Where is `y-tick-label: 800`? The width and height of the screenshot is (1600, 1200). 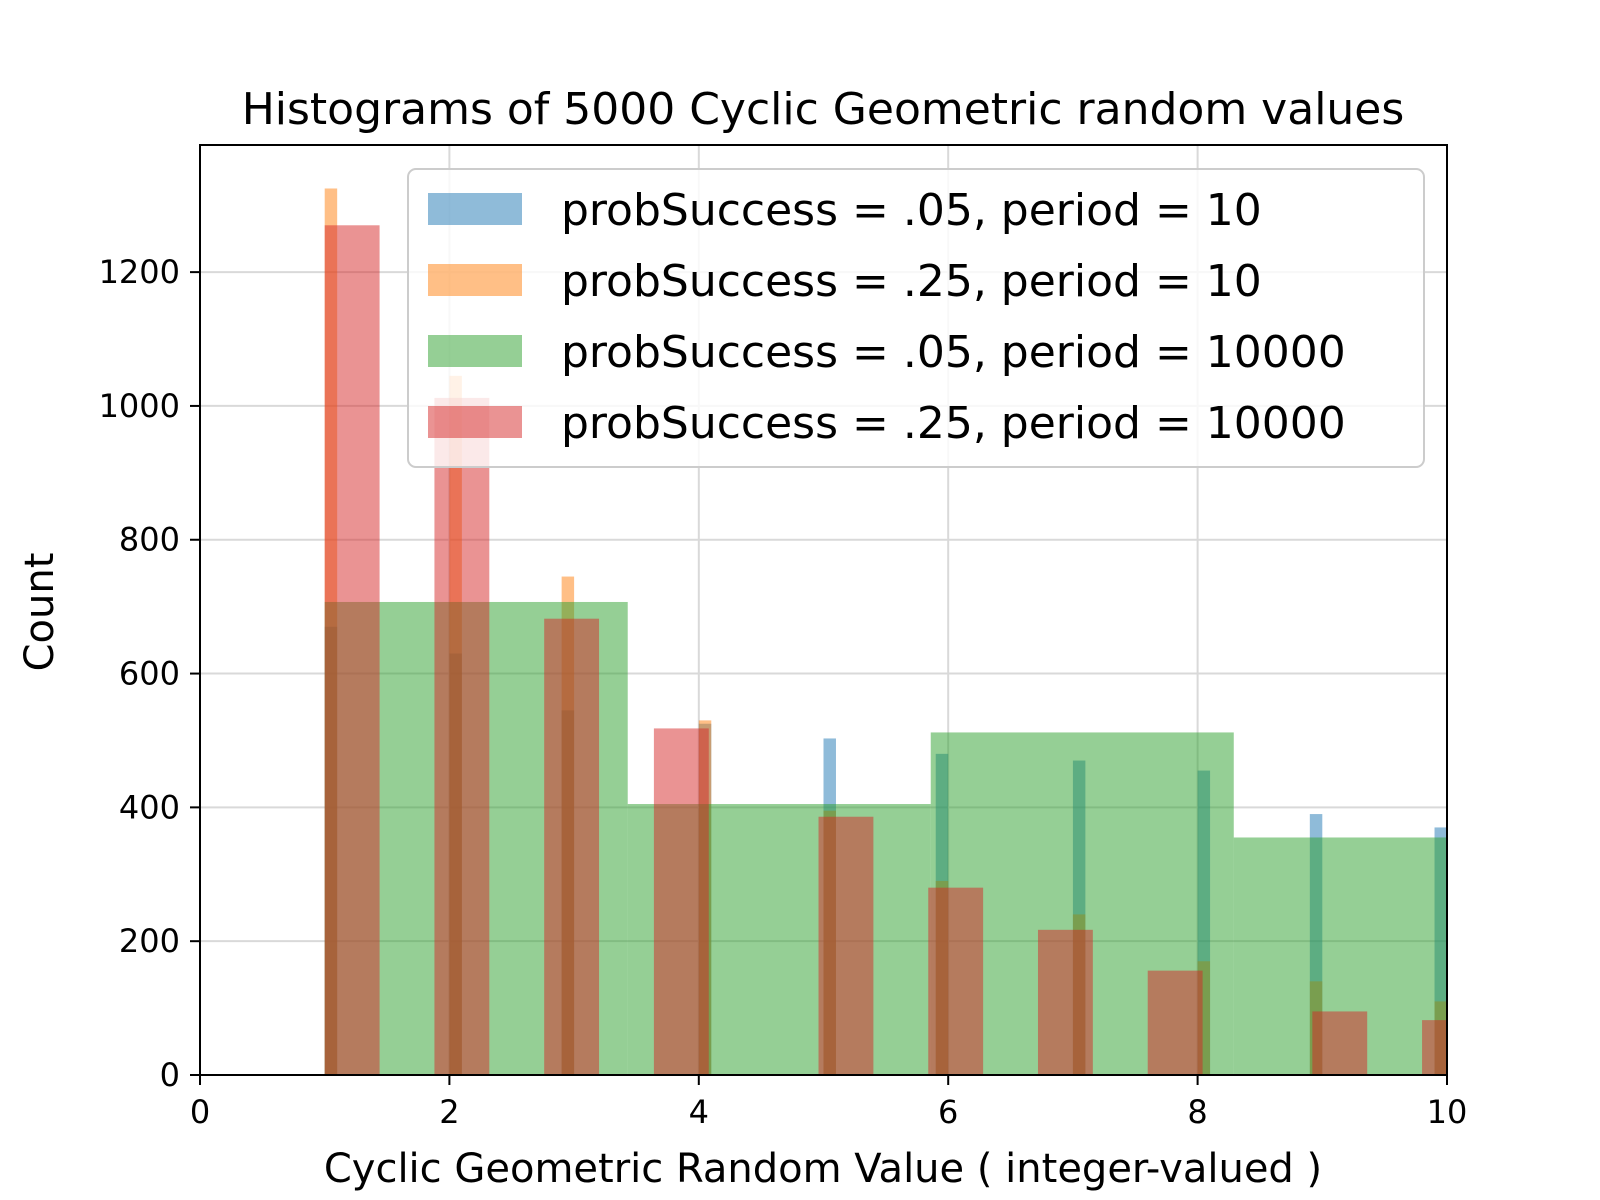 y-tick-label: 800 is located at coordinates (149, 540).